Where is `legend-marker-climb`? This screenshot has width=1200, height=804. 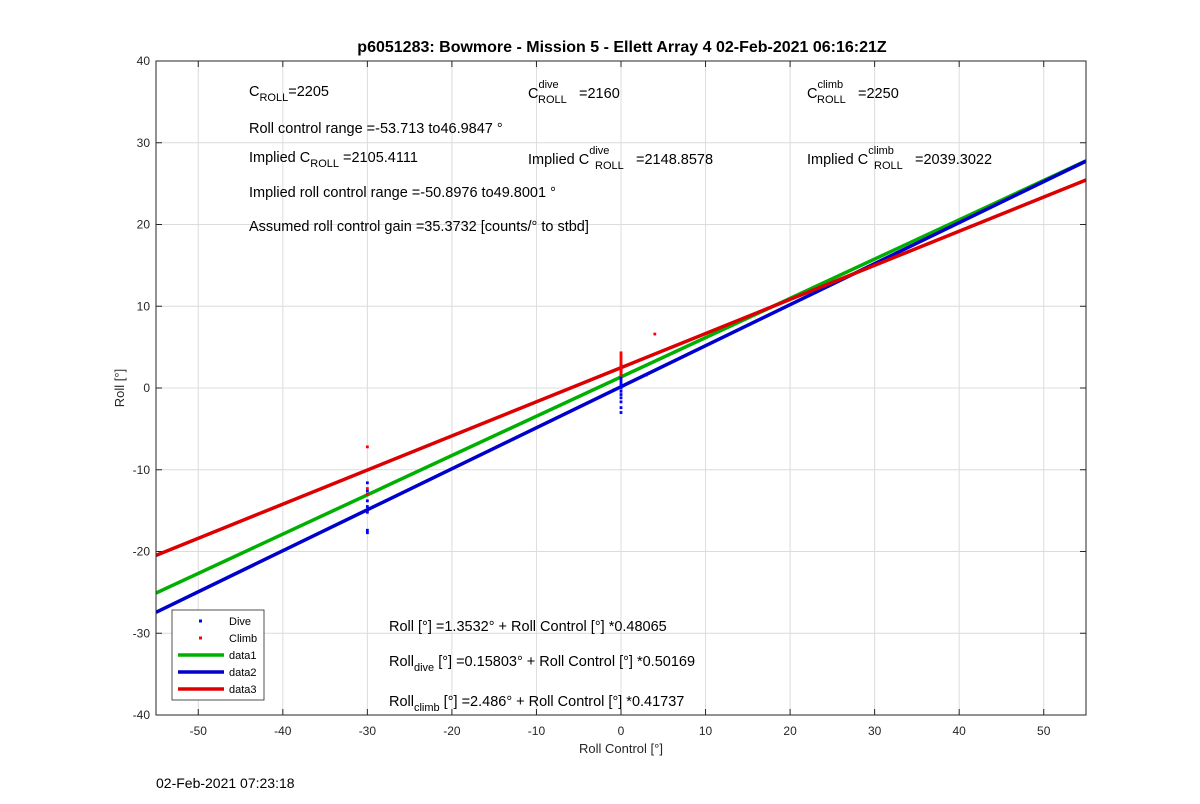
legend-marker-climb is located at coordinates (200, 638).